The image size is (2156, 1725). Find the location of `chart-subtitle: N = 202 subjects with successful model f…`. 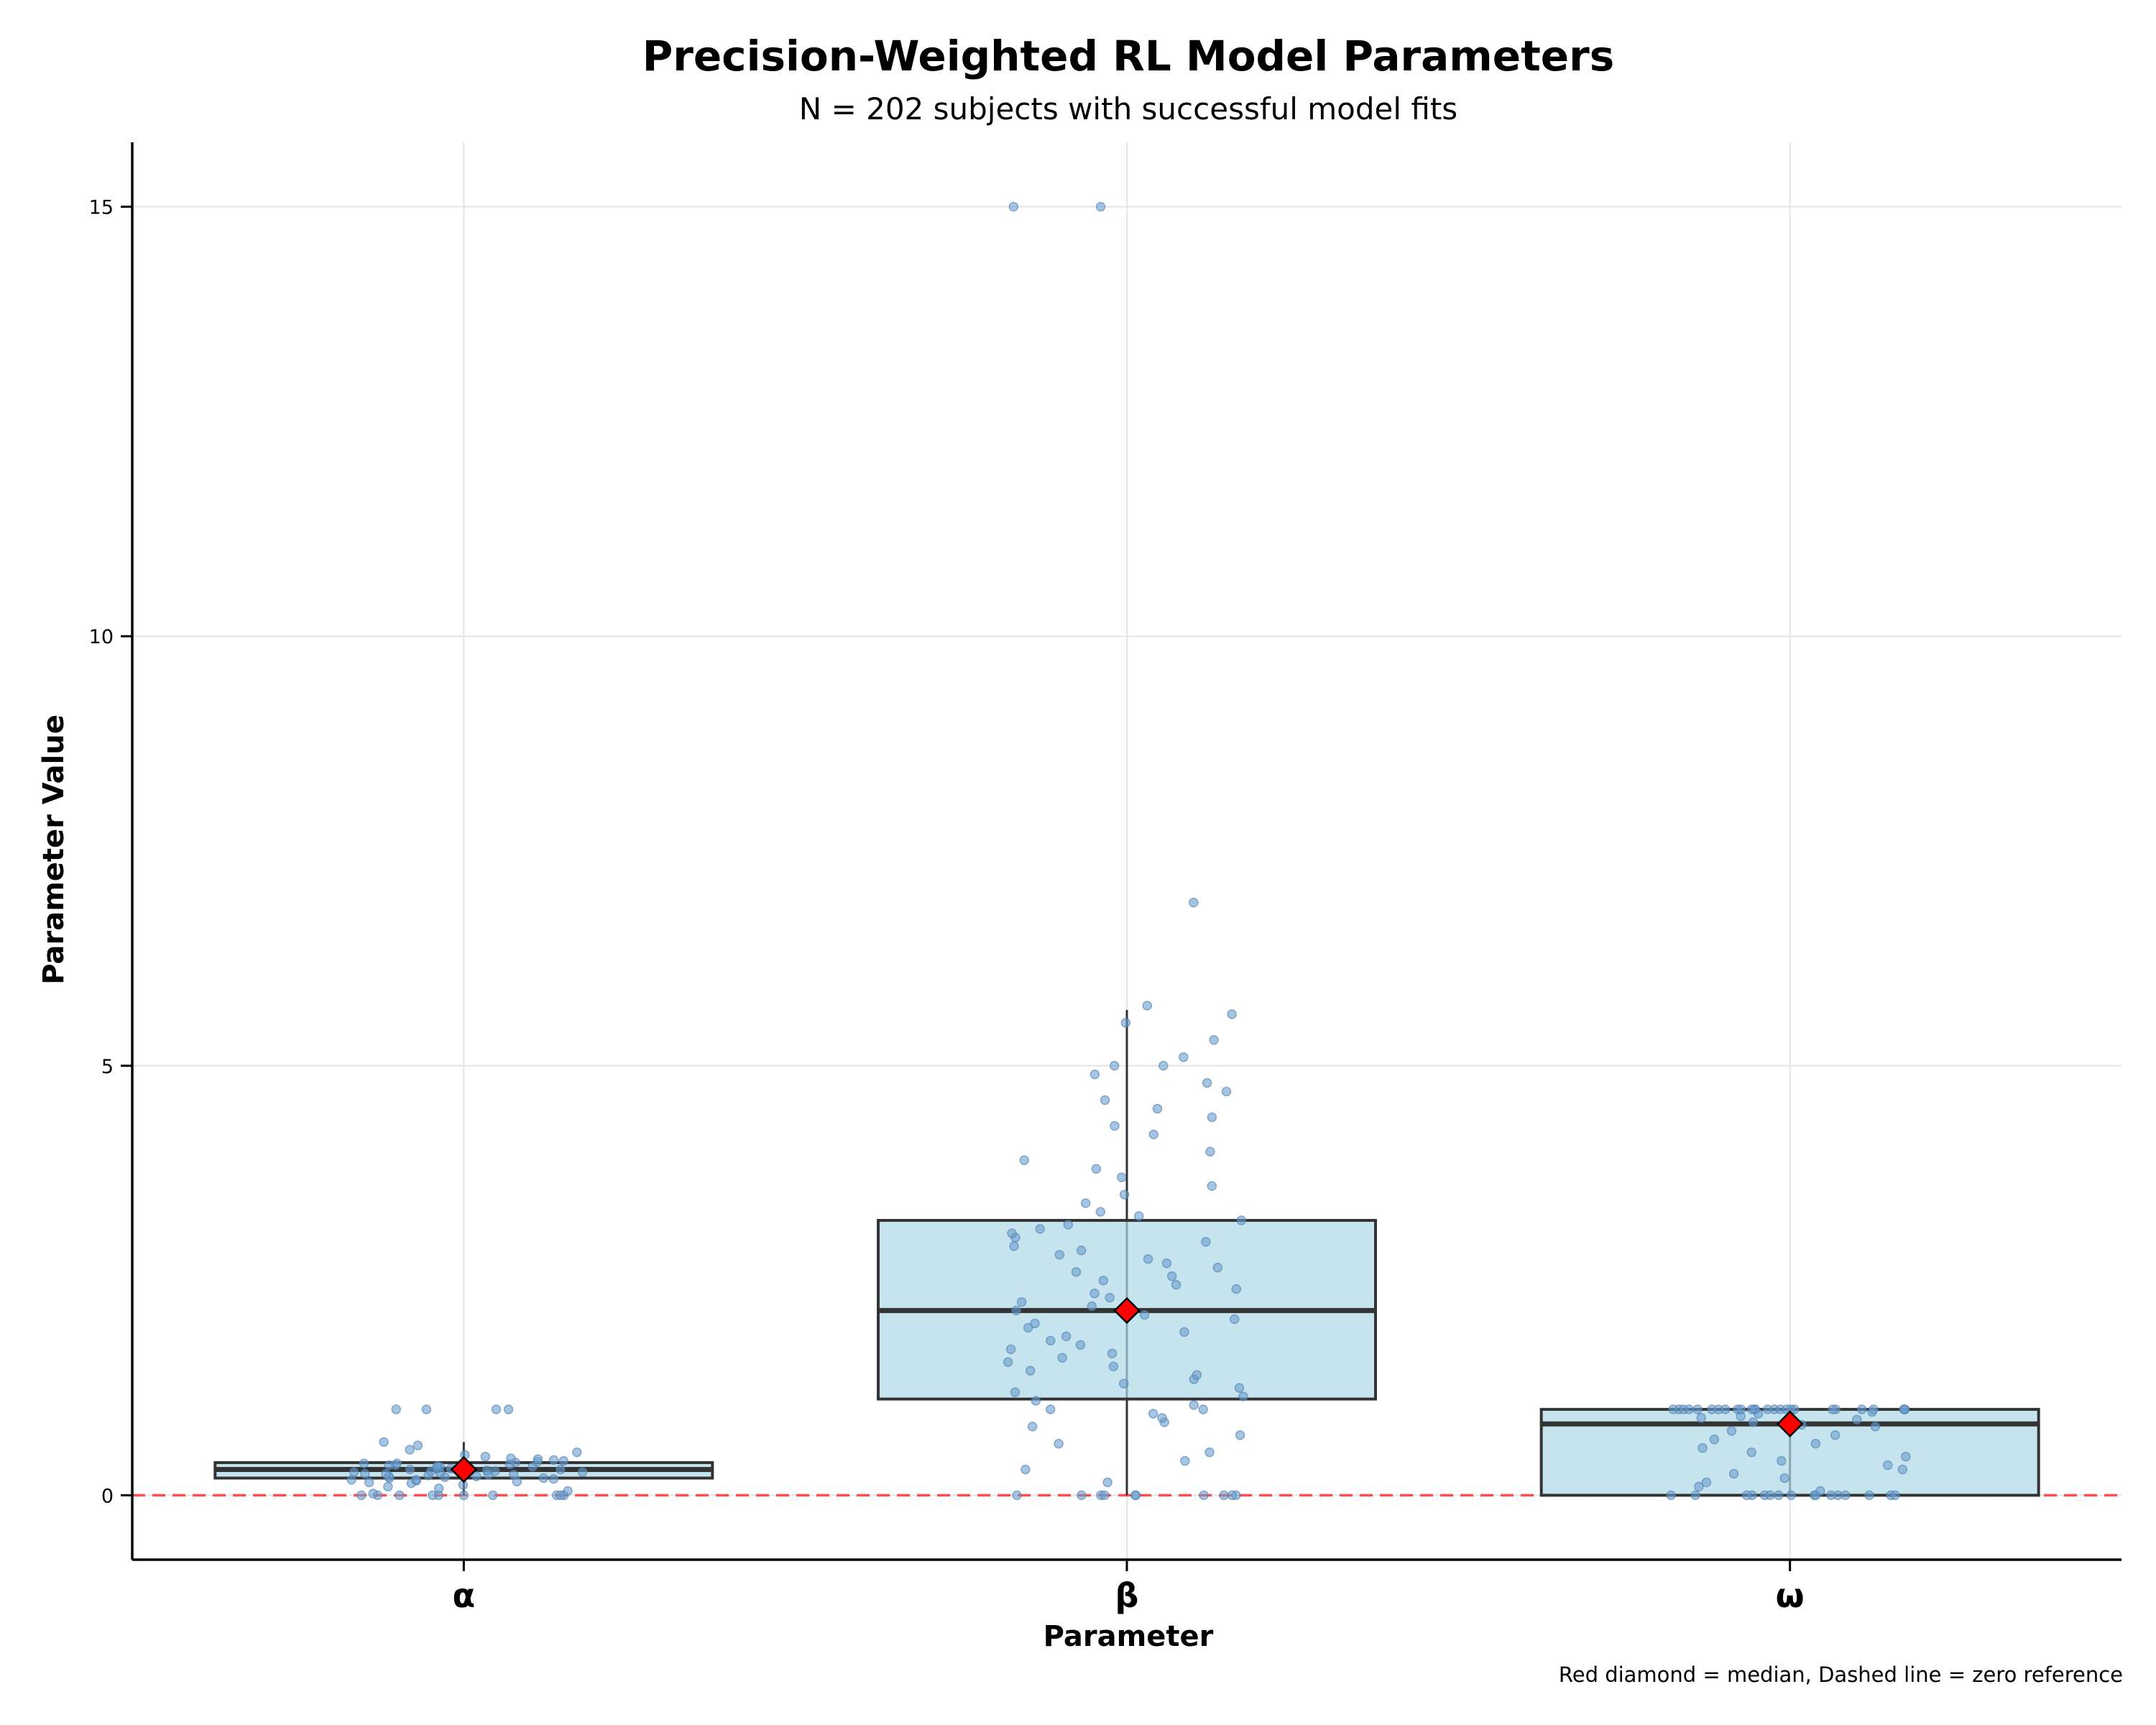

chart-subtitle: N = 202 subjects with successful model f… is located at coordinates (1128, 108).